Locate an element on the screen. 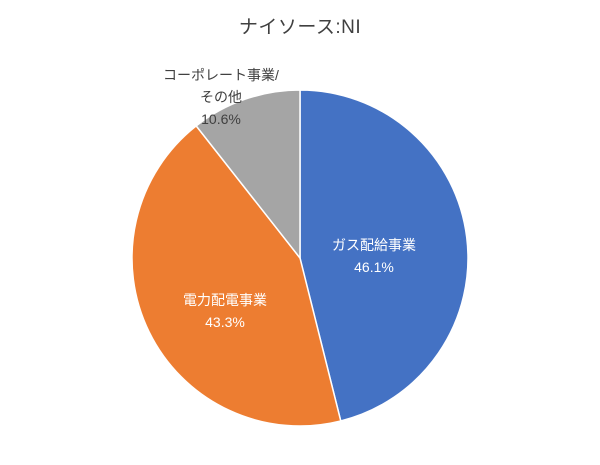  slice-label-corporate-other: コーポレート事業/ その他 10.6% is located at coordinates (221, 97).